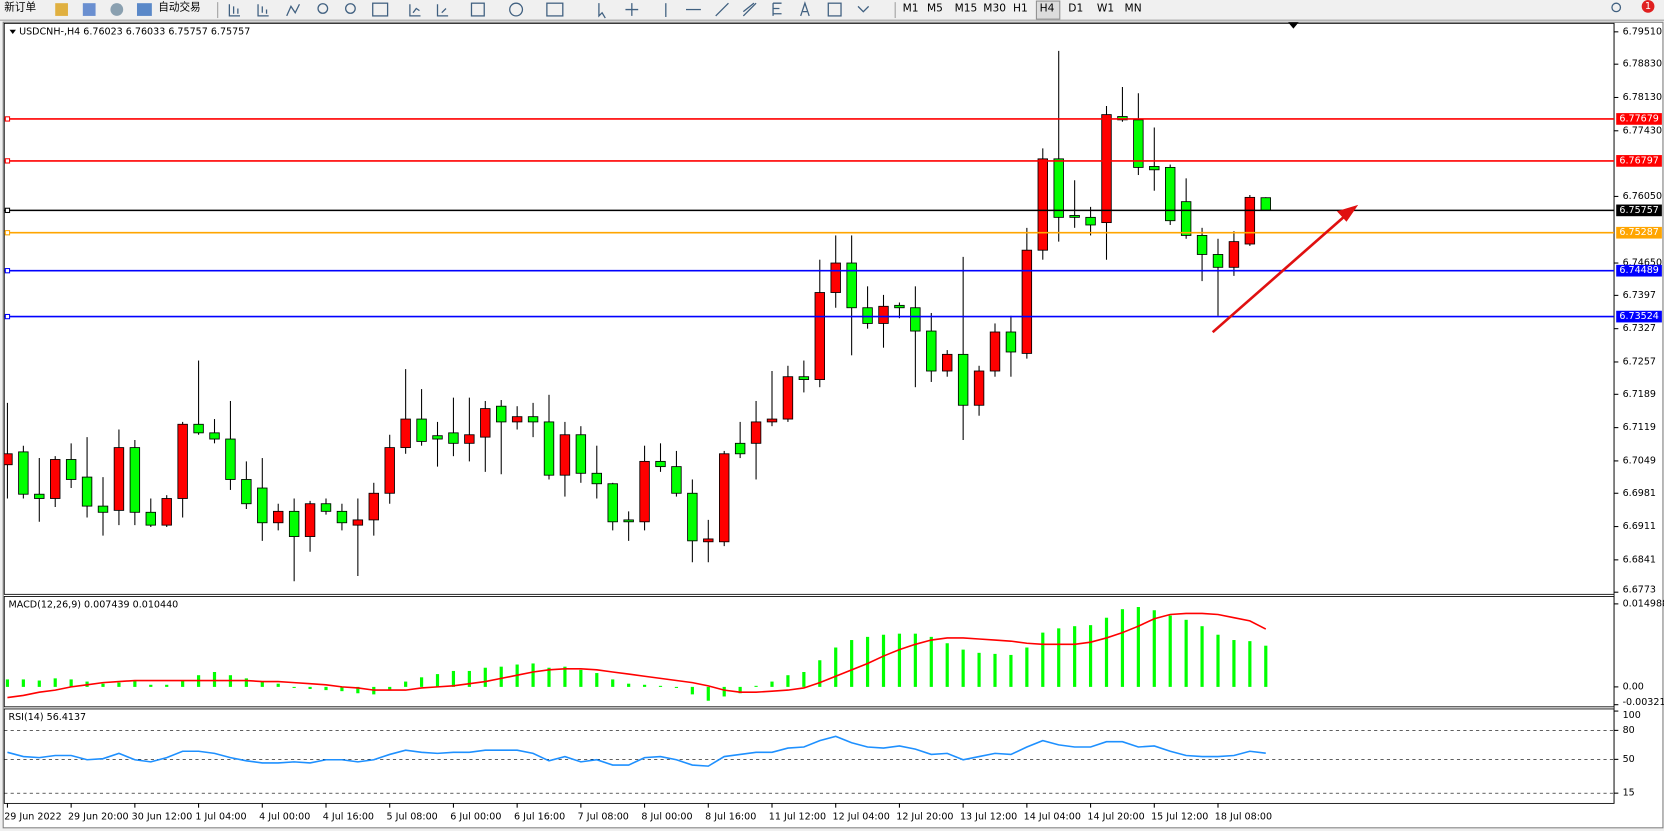 This screenshot has height=831, width=1664. I want to click on timeframe-active, so click(1048, 10).